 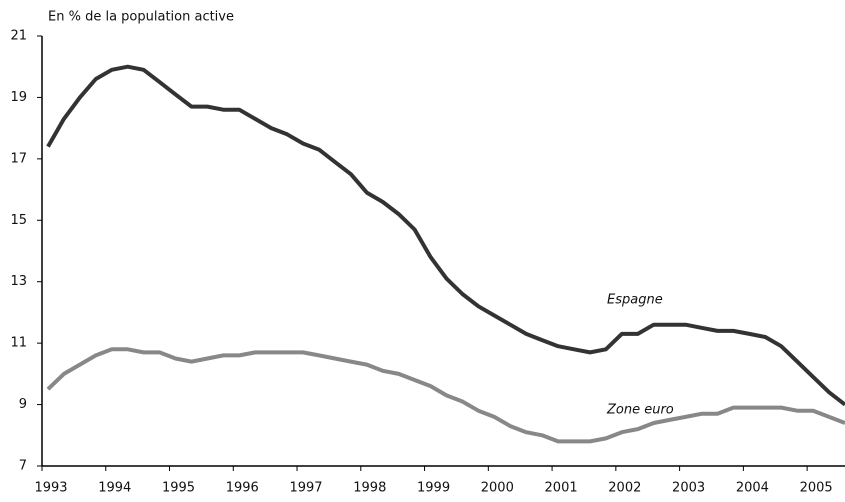 What do you see at coordinates (624, 488) in the screenshot?
I see `x-tick-label: 2002` at bounding box center [624, 488].